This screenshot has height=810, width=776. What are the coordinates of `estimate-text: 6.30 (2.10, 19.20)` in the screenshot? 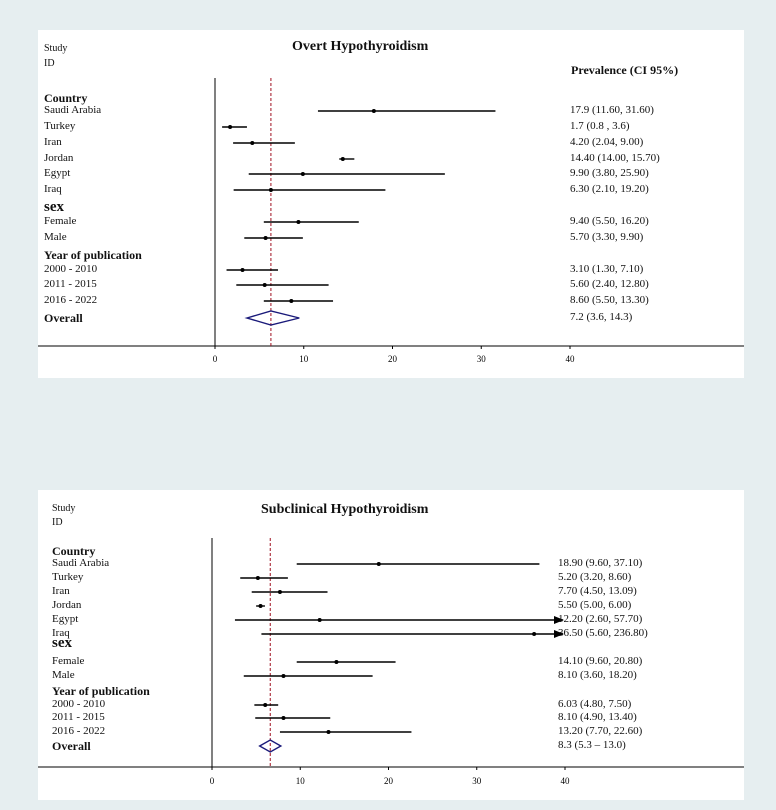 It's located at (609, 189).